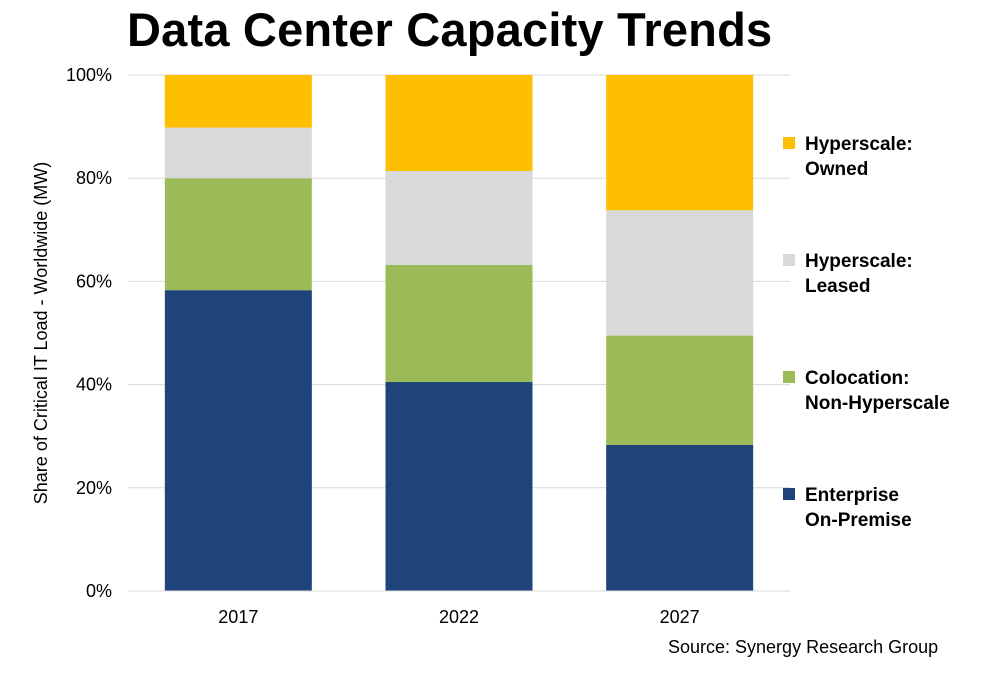 The height and width of the screenshot is (679, 1000). What do you see at coordinates (450, 29) in the screenshot?
I see `chart-title: Data Center Capacity Trends` at bounding box center [450, 29].